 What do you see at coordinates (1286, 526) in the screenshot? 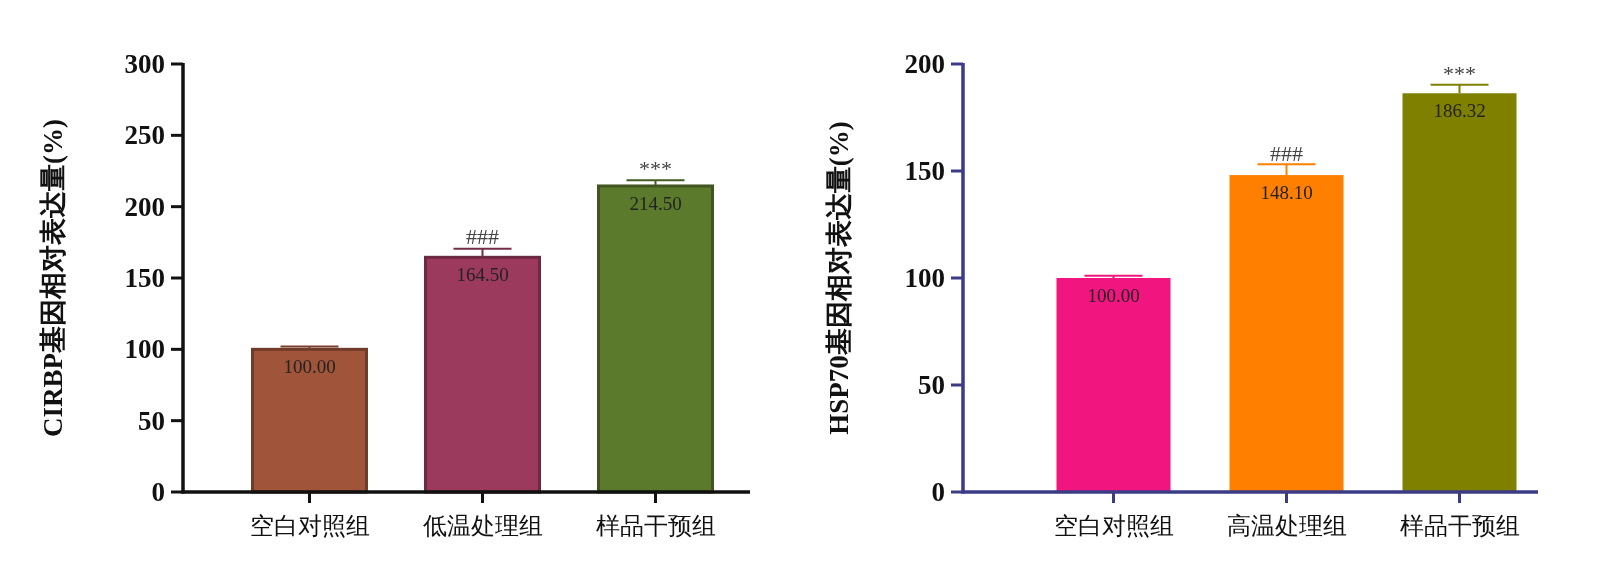
I see `x-tick-label: 高温处理组` at bounding box center [1286, 526].